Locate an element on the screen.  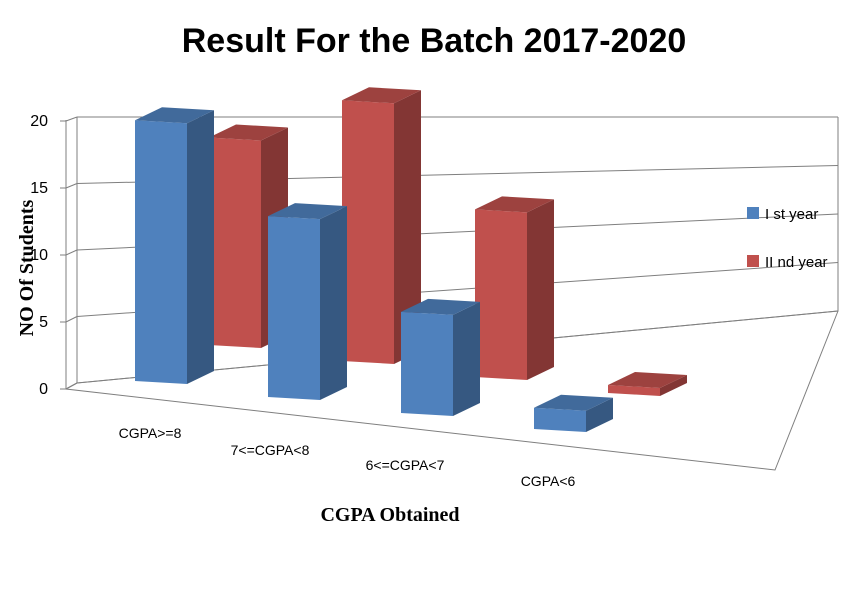
chart-title: Result For the Batch 2017-2020 is located at coordinates (434, 41).